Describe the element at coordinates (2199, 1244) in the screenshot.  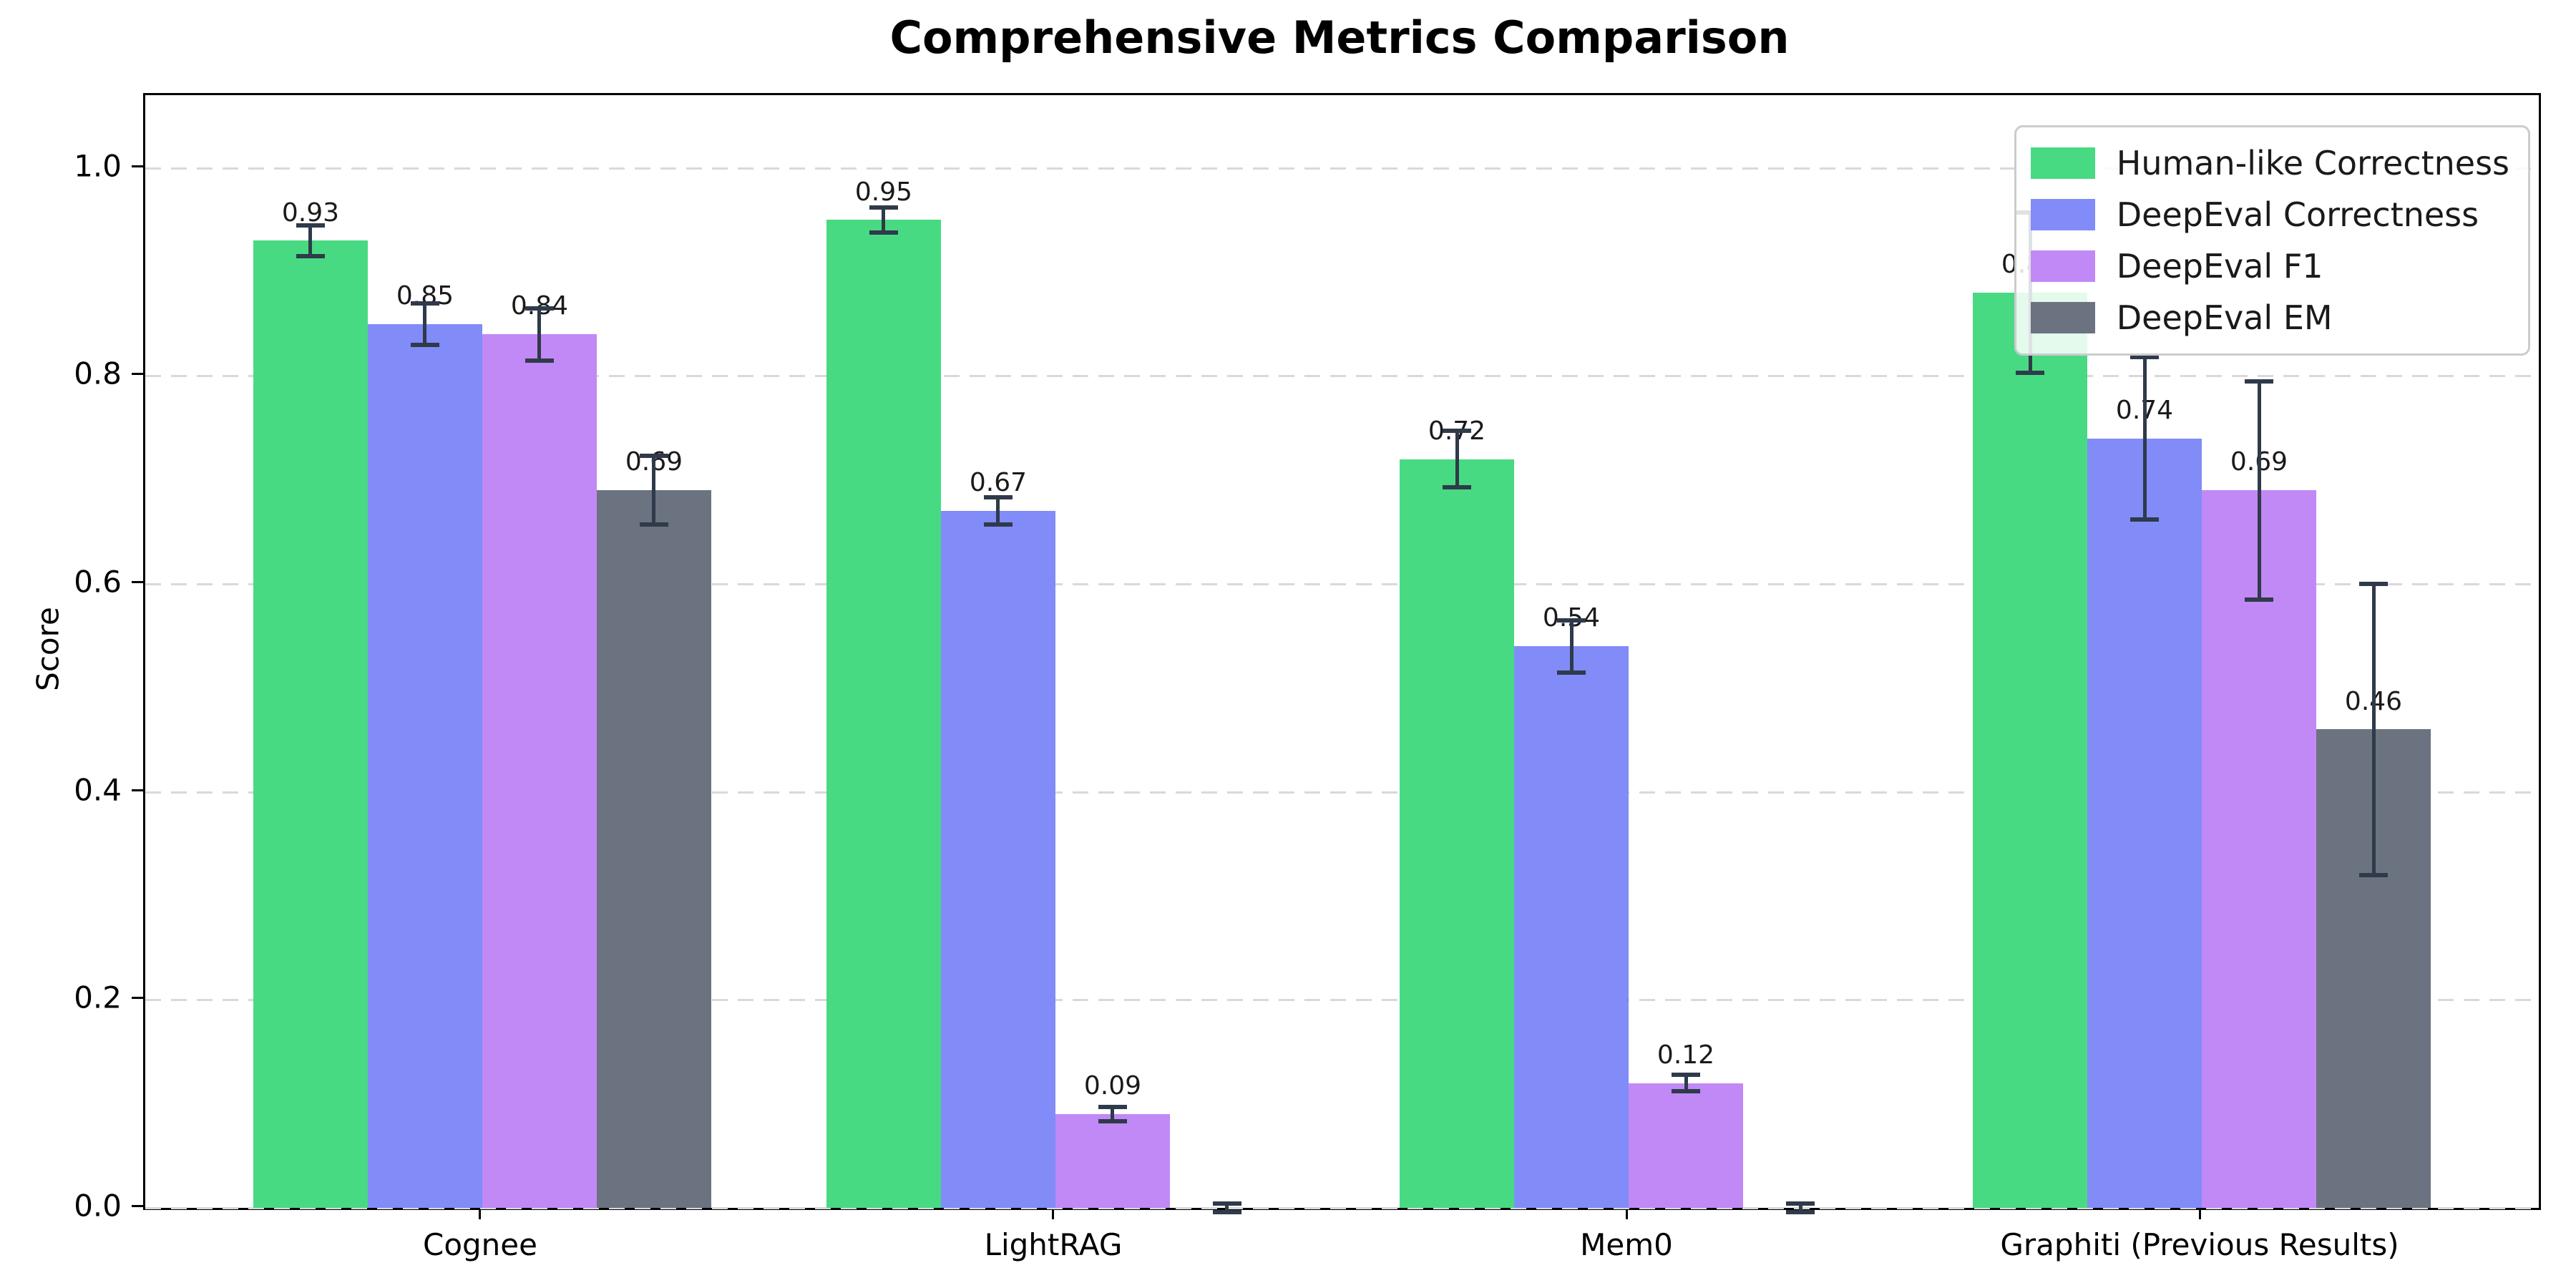
I see `x-tick-label: Graphiti (Previous Results)` at that location.